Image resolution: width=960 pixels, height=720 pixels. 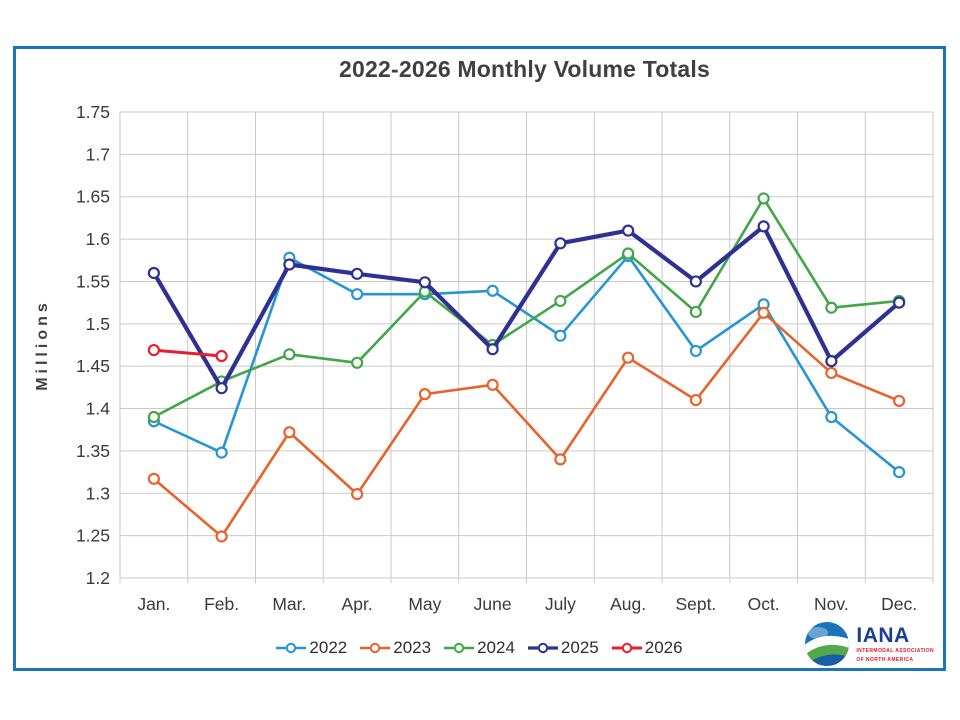 I want to click on data-point-2026-Jan, so click(x=153, y=350).